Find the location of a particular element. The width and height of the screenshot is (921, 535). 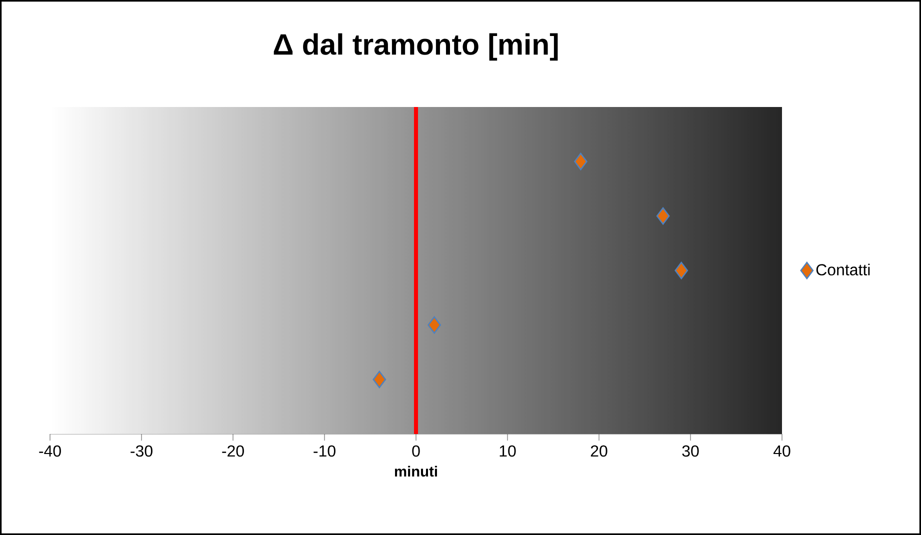

x-tick-label: 30 is located at coordinates (690, 451).